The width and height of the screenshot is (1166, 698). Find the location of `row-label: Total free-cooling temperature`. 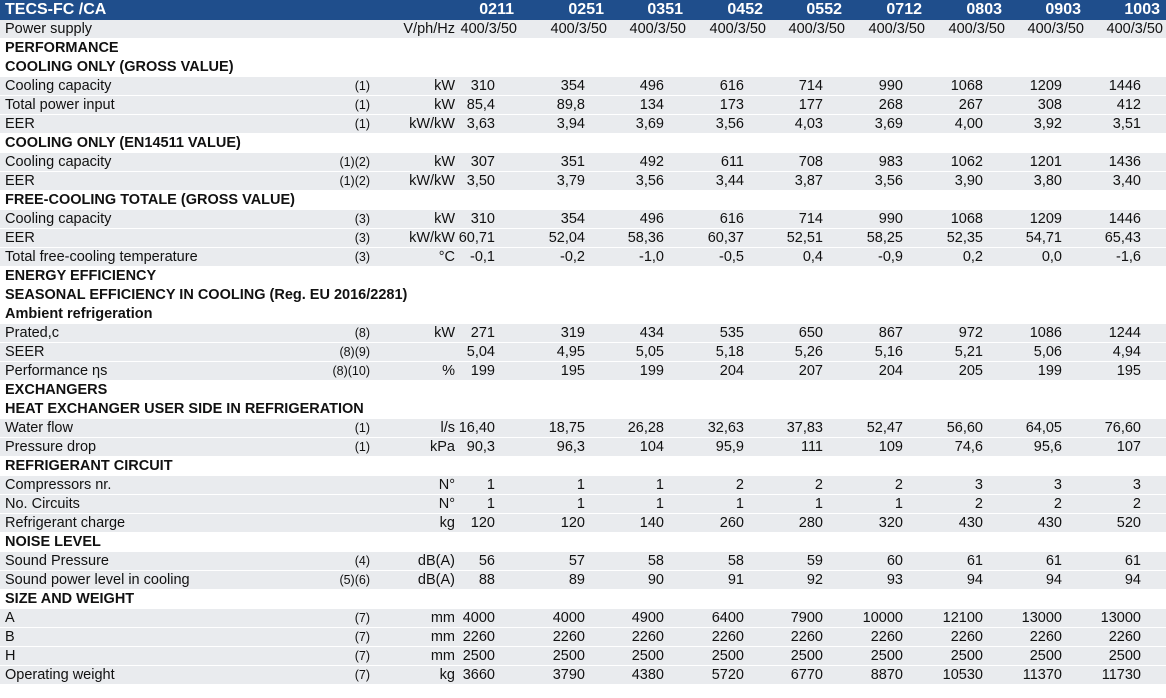

row-label: Total free-cooling temperature is located at coordinates (101, 257).